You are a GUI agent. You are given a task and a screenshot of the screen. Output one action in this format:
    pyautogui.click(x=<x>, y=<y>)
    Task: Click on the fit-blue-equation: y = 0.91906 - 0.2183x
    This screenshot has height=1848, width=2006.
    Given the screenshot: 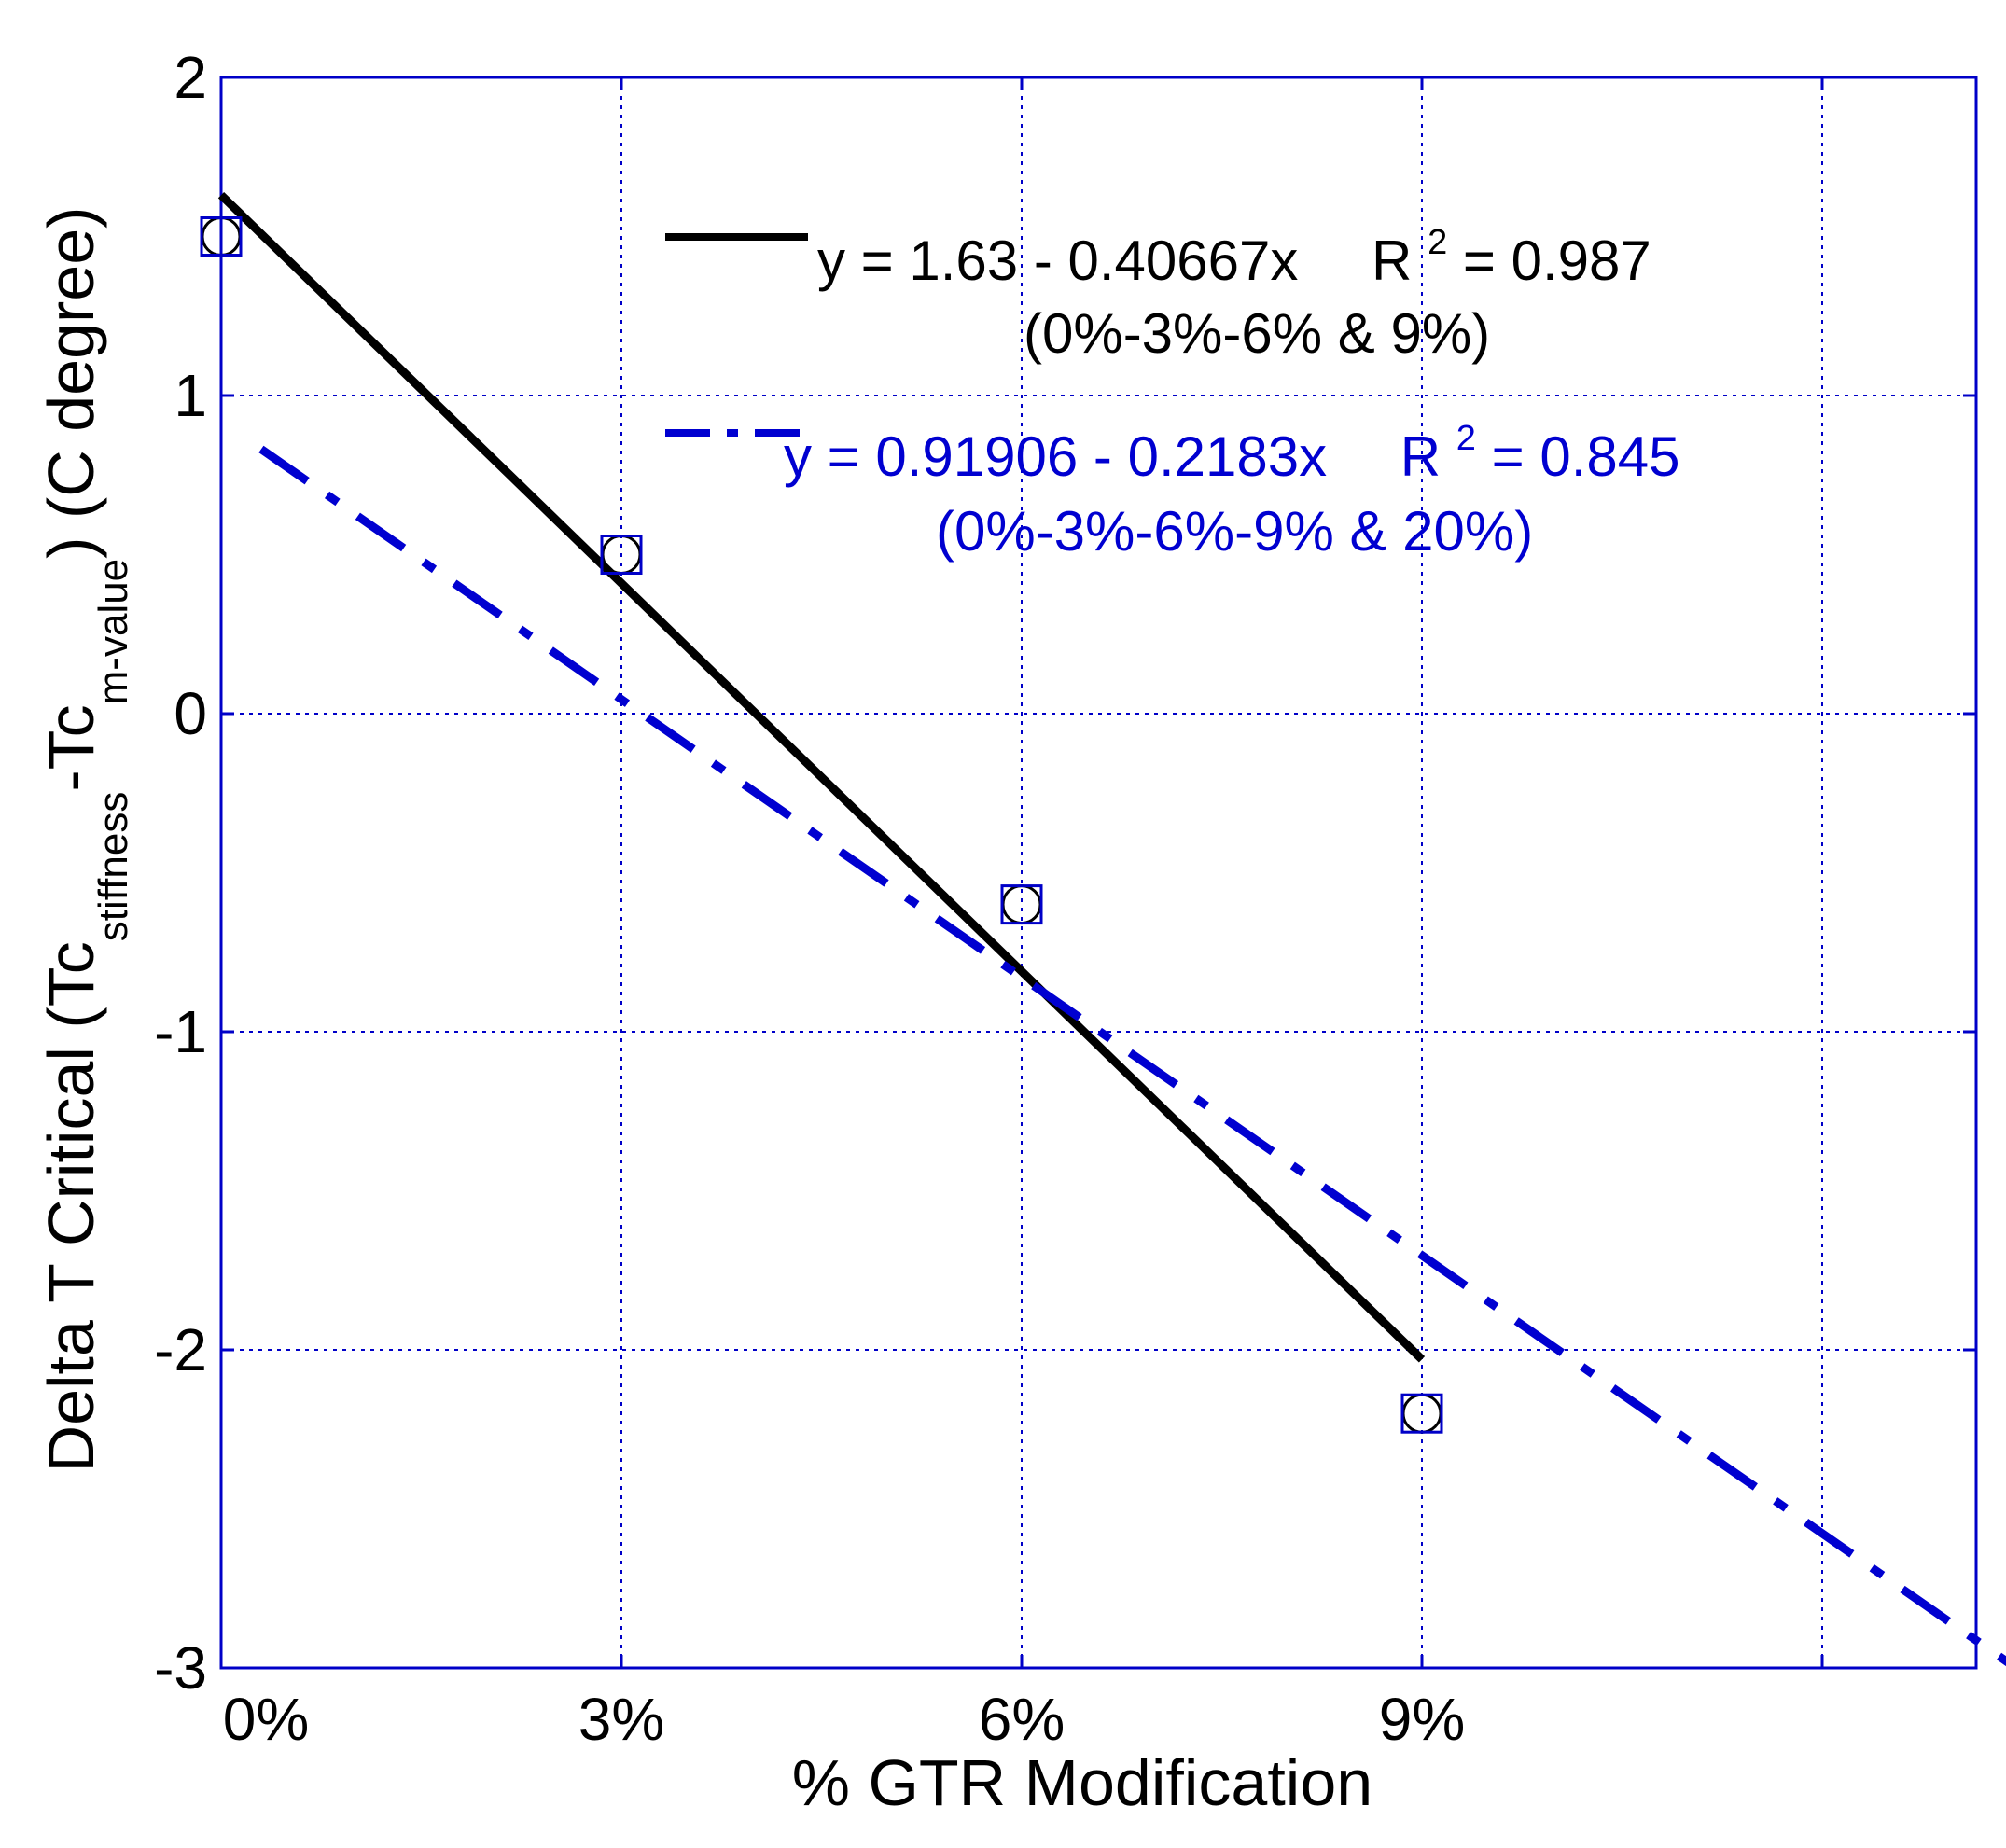 What is the action you would take?
    pyautogui.click(x=1055, y=456)
    